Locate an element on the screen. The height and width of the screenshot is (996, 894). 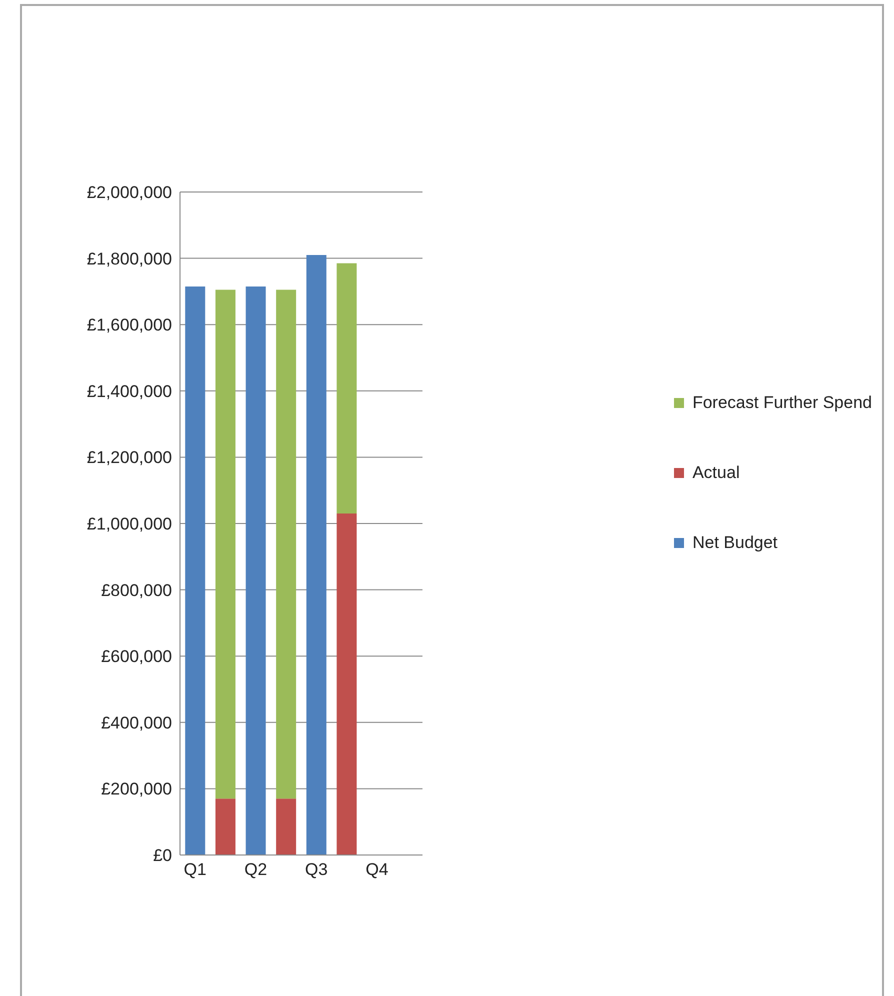
legend-label: Net Budget is located at coordinates (735, 543).